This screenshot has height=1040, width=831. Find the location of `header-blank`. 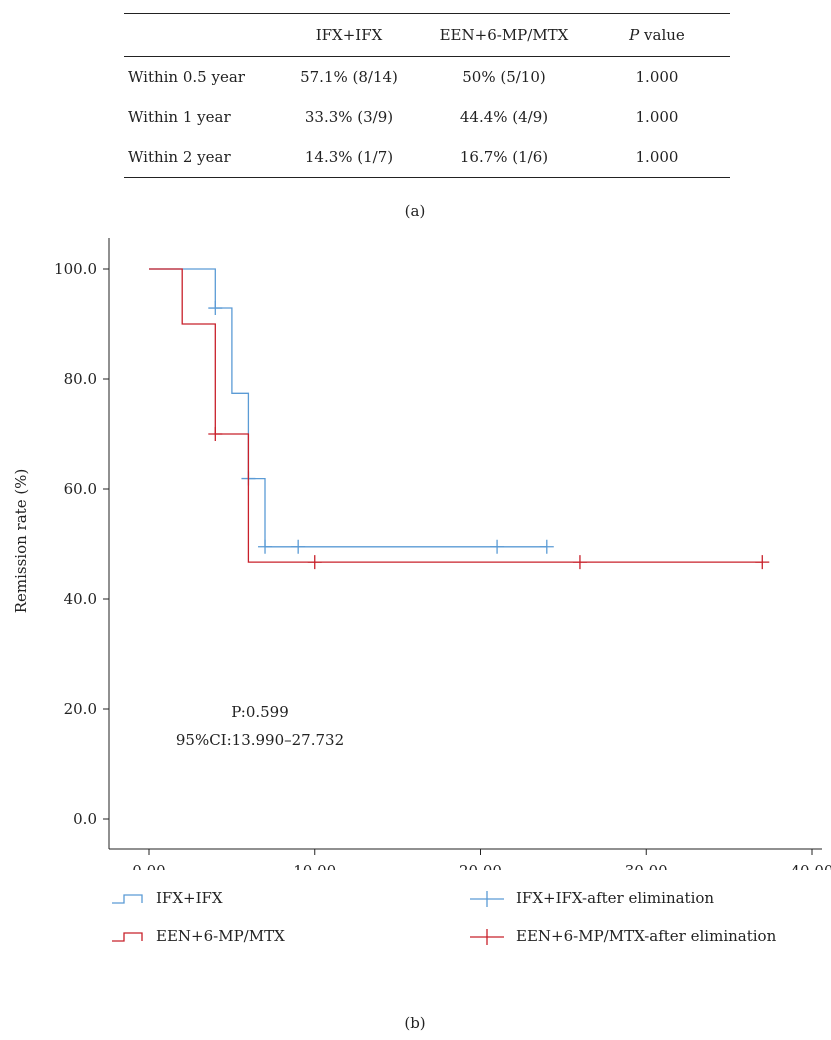

header-blank is located at coordinates (199, 35).